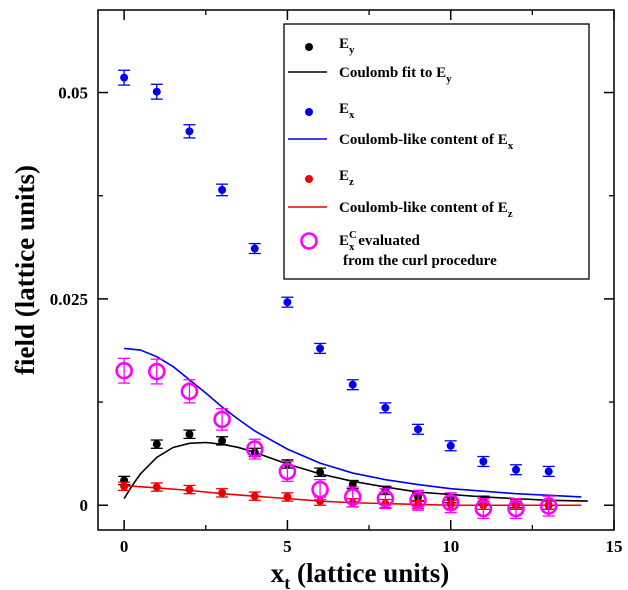 The width and height of the screenshot is (628, 590). I want to click on legend-label: Ey, so click(347, 46).